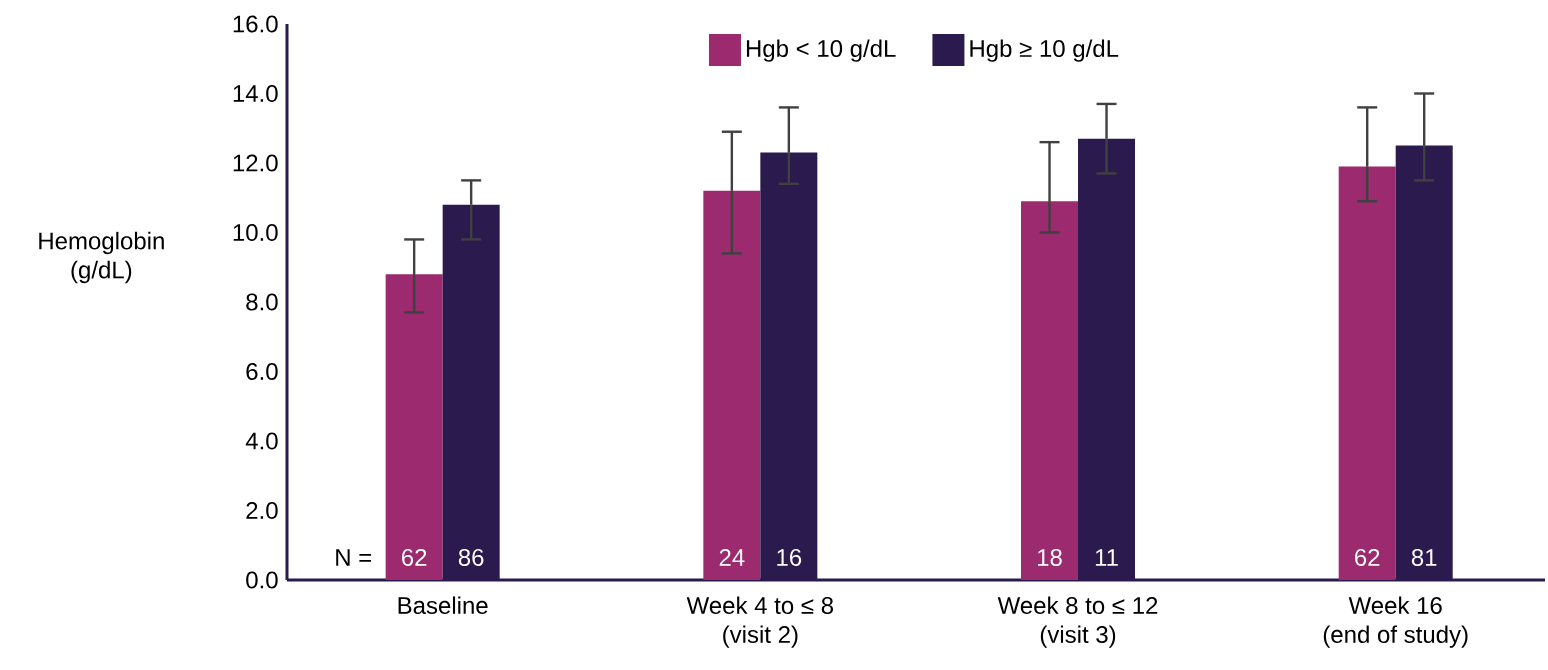  What do you see at coordinates (262, 510) in the screenshot?
I see `y-tick-label: 2.0` at bounding box center [262, 510].